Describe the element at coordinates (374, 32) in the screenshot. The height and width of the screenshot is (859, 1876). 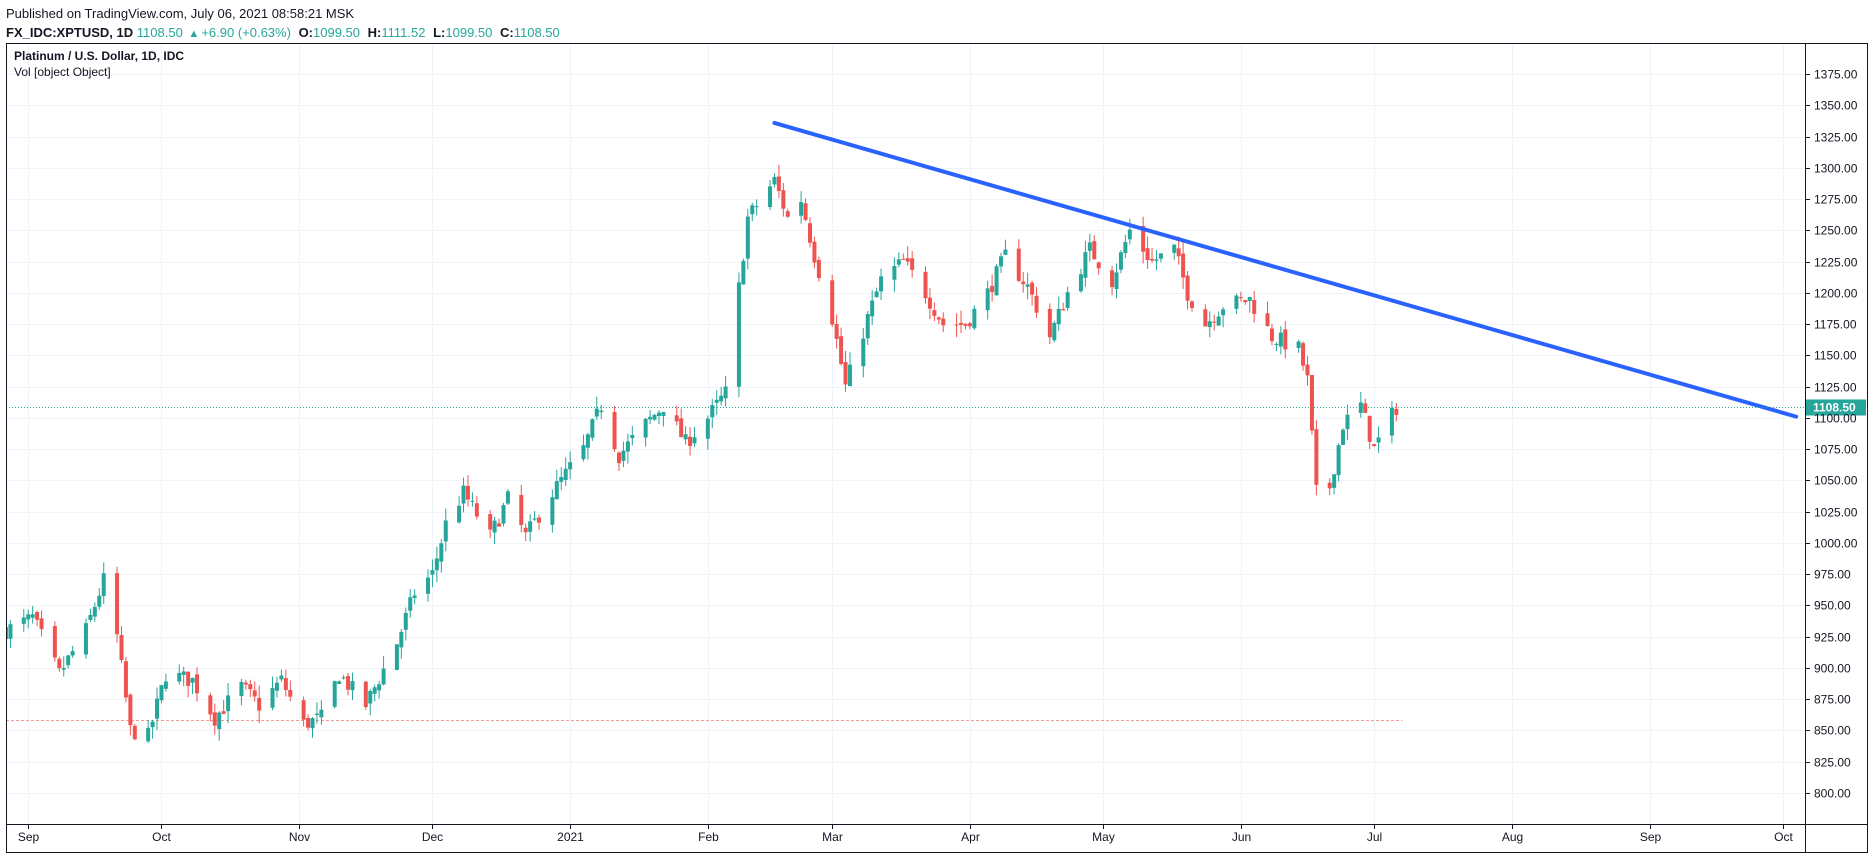
I see `high-label: H:` at that location.